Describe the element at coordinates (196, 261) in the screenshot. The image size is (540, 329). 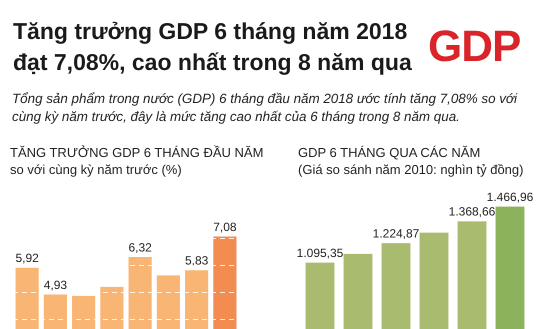
I see `data-label: 5,83` at that location.